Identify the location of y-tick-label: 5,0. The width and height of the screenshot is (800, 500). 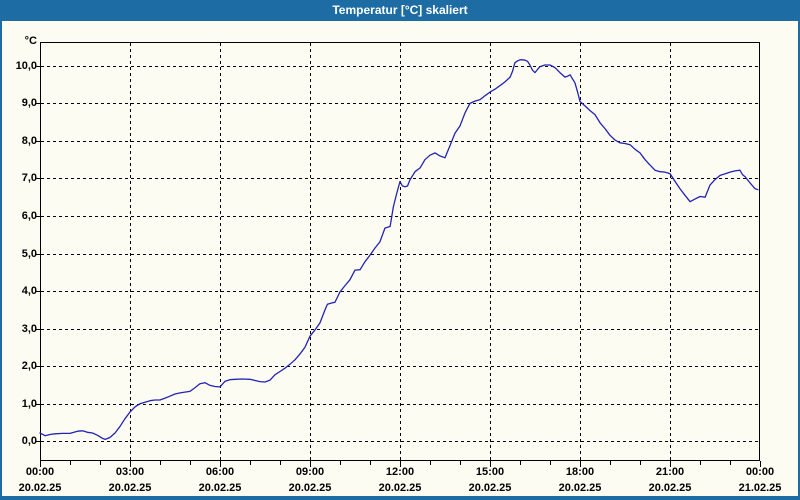
(29, 253).